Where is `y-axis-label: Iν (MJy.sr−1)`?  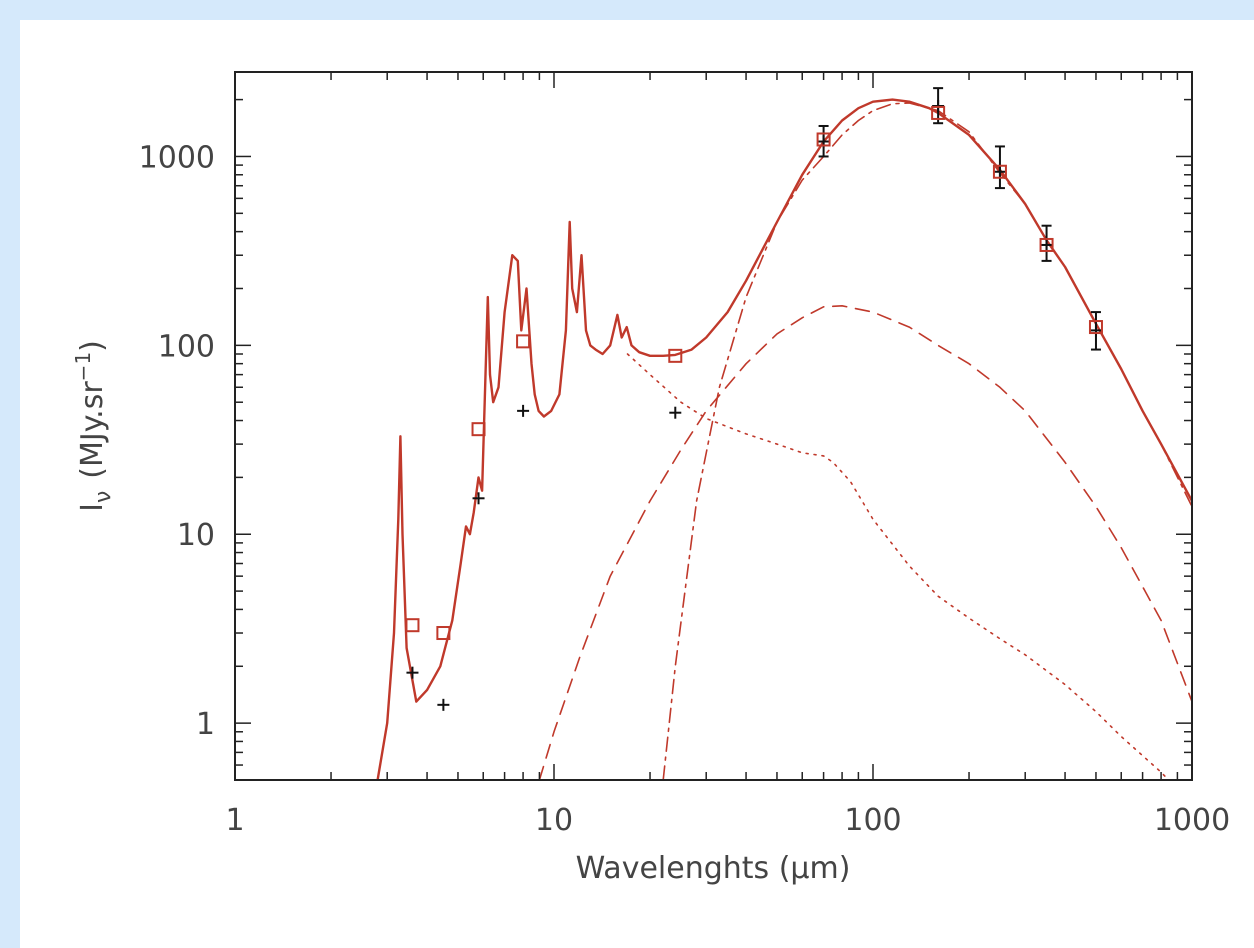 y-axis-label: Iν (MJy.sr−1) is located at coordinates (93, 426).